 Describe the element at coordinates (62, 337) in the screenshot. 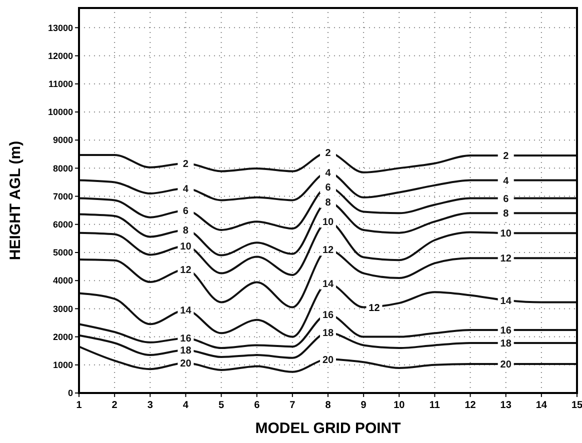

I see `y-tick-label: 2000` at that location.